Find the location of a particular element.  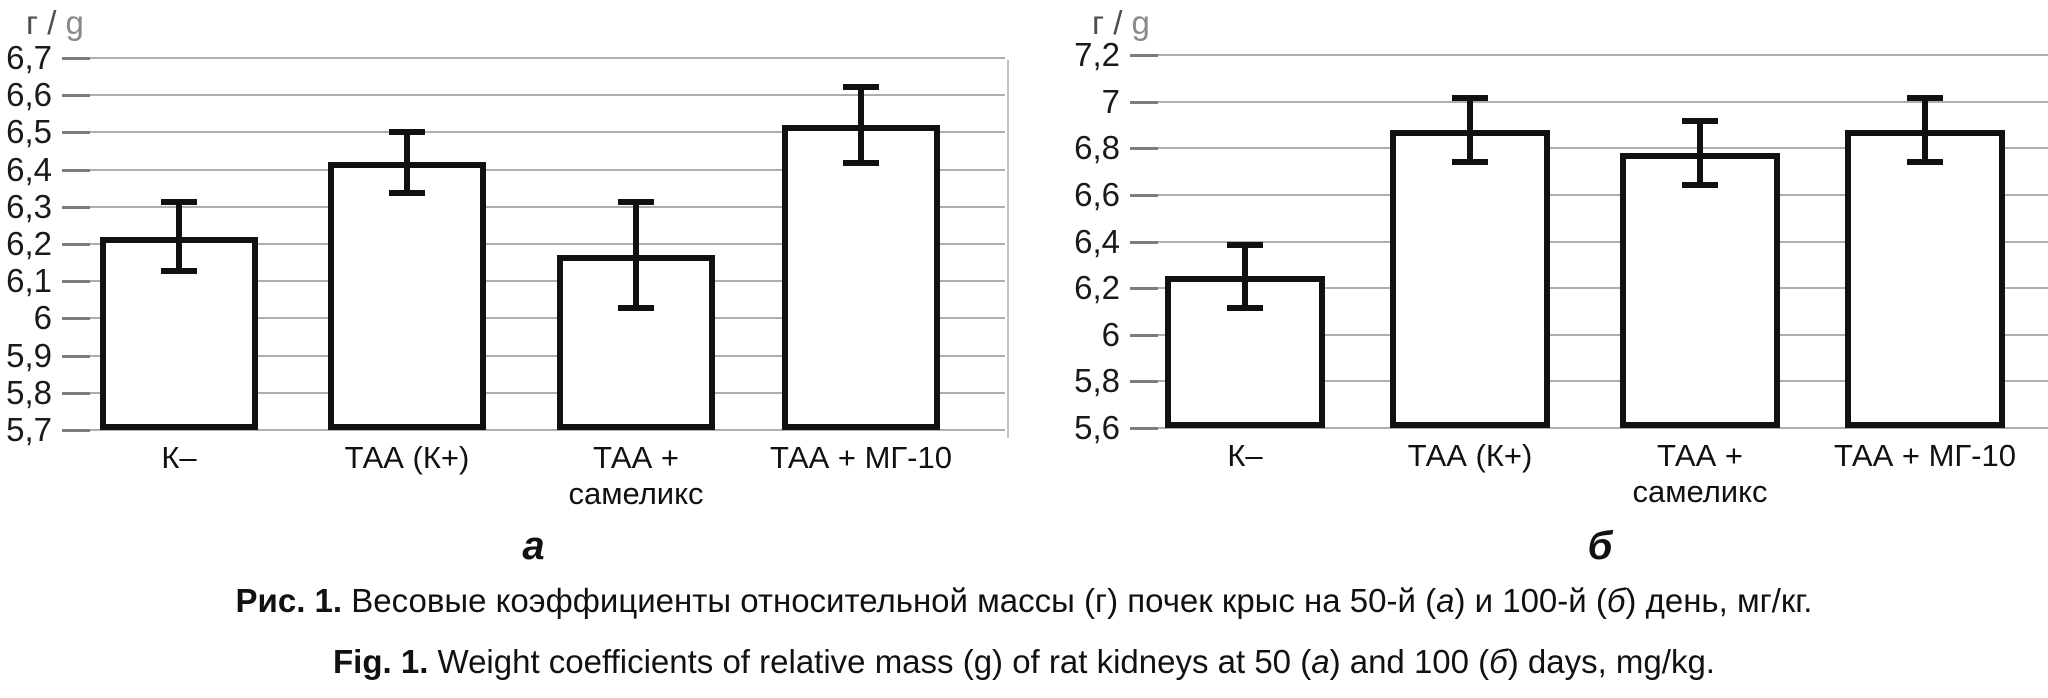

panel-letter-a: а is located at coordinates (533, 546).